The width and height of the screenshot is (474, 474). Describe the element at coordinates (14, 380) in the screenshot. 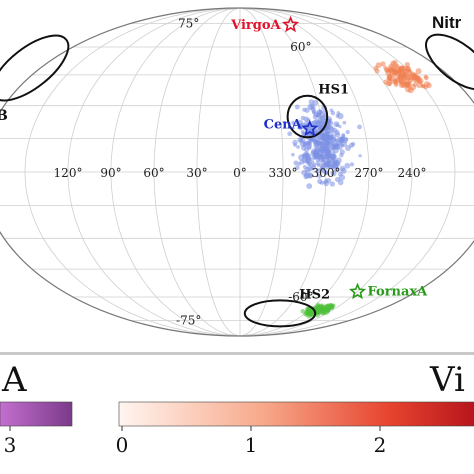

I see `colorbar-a-title: A` at that location.